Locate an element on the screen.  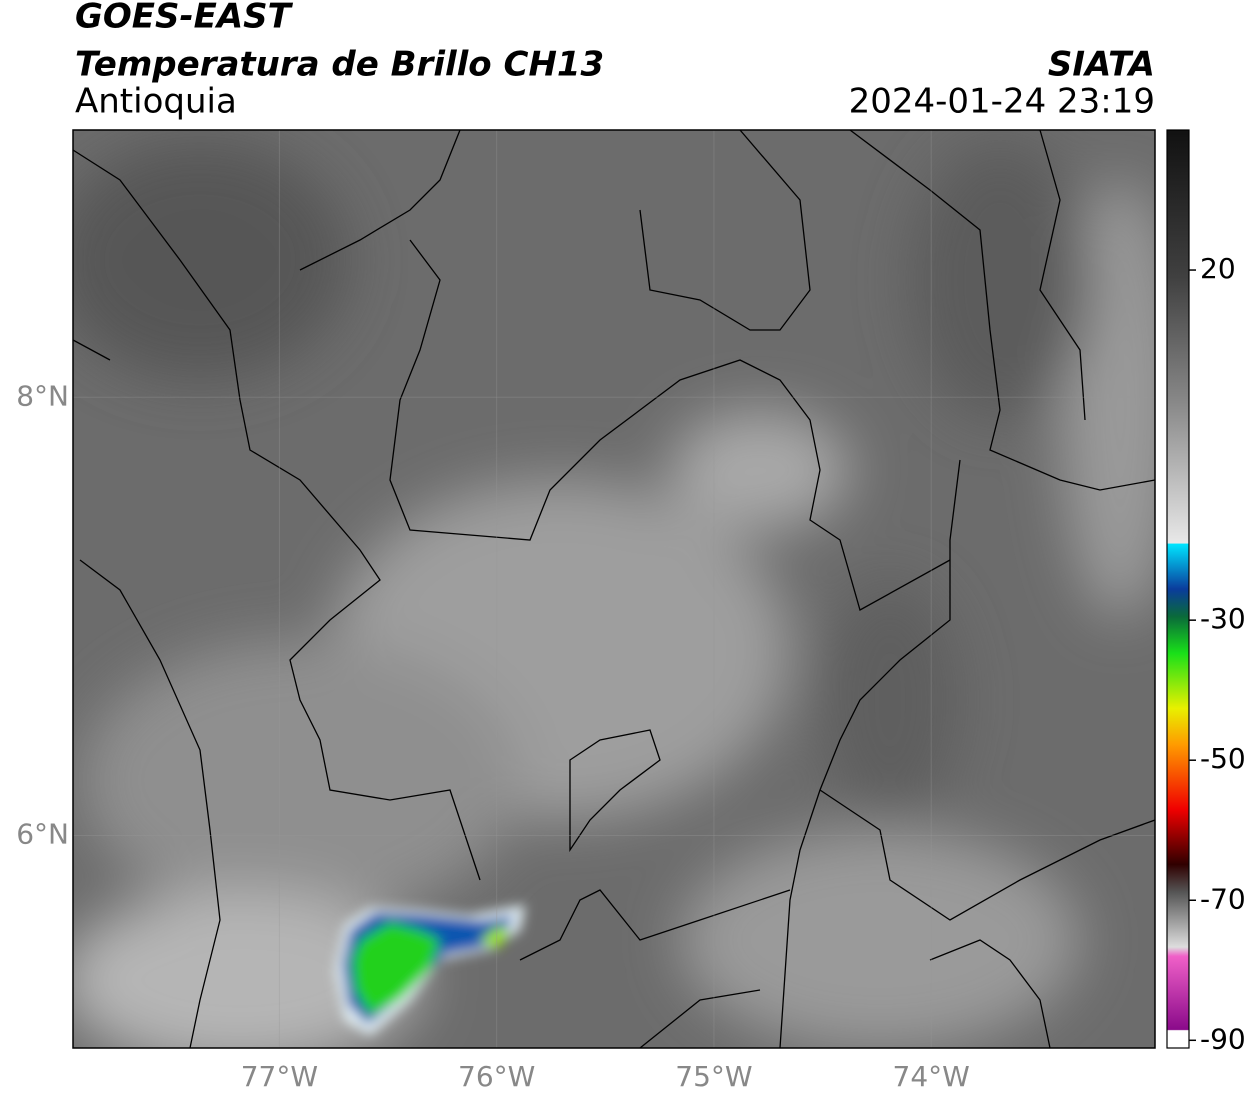
colorbar-tick-label: -70 is located at coordinates (1223, 898).